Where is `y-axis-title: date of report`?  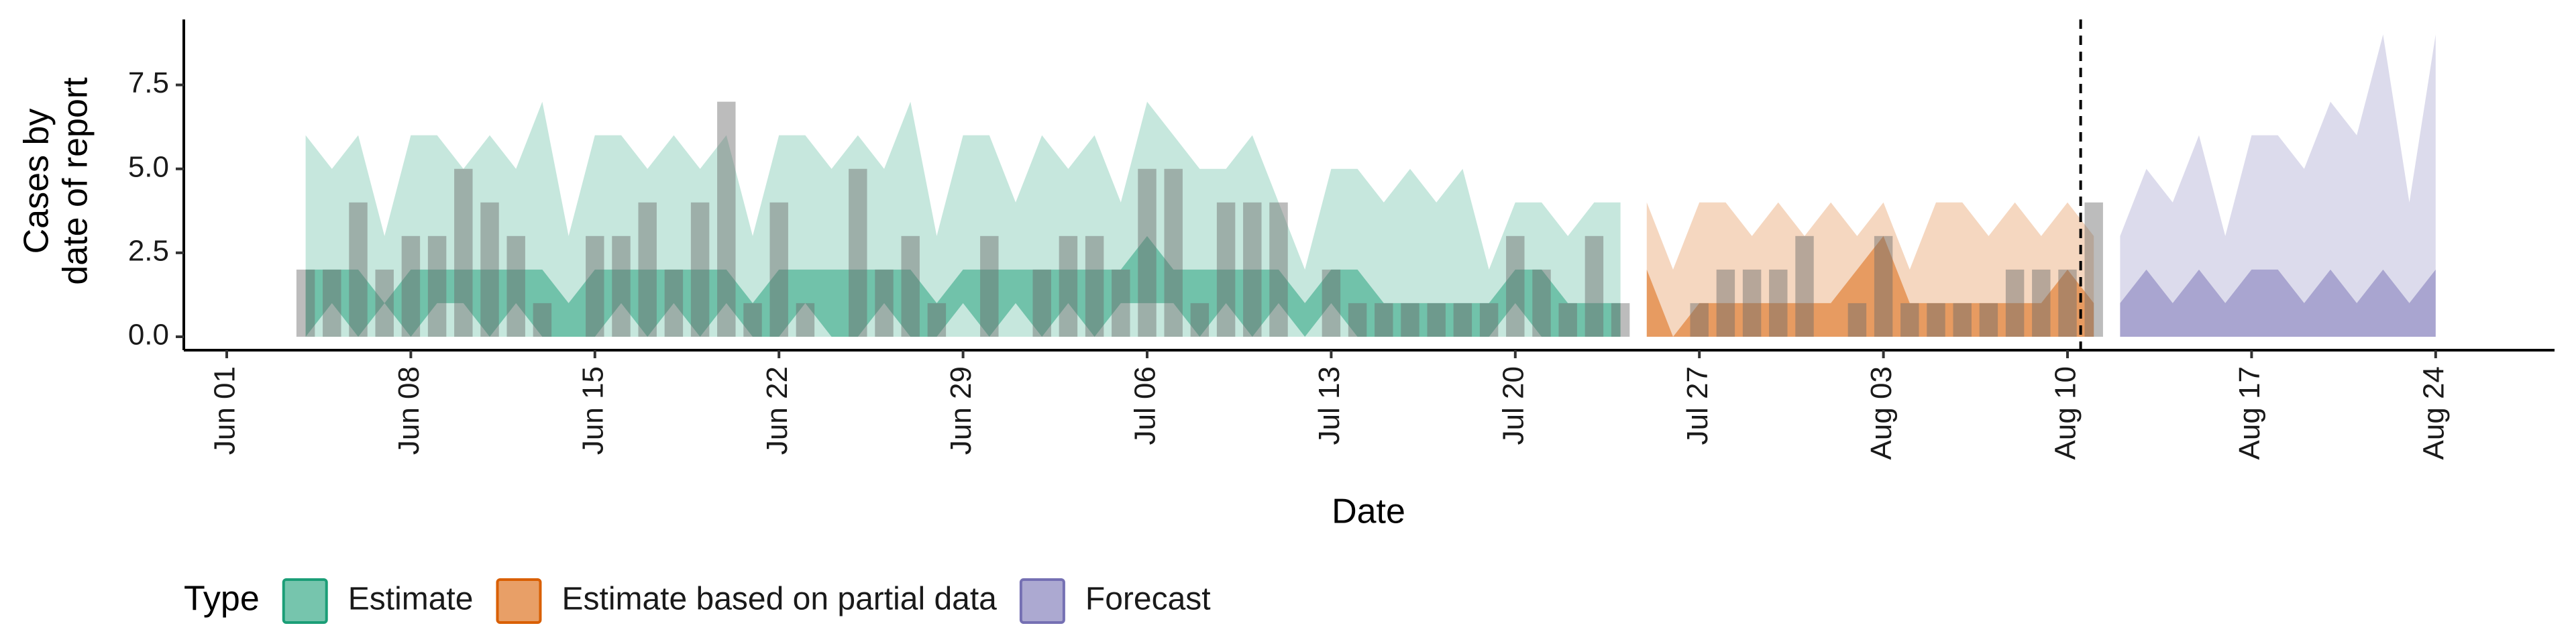 y-axis-title: date of report is located at coordinates (75, 181).